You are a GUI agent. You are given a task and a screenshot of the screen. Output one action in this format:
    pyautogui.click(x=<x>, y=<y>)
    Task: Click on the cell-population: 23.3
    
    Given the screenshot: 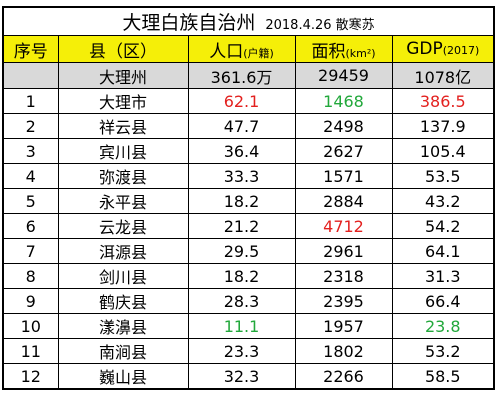 What is the action you would take?
    pyautogui.click(x=241, y=351)
    